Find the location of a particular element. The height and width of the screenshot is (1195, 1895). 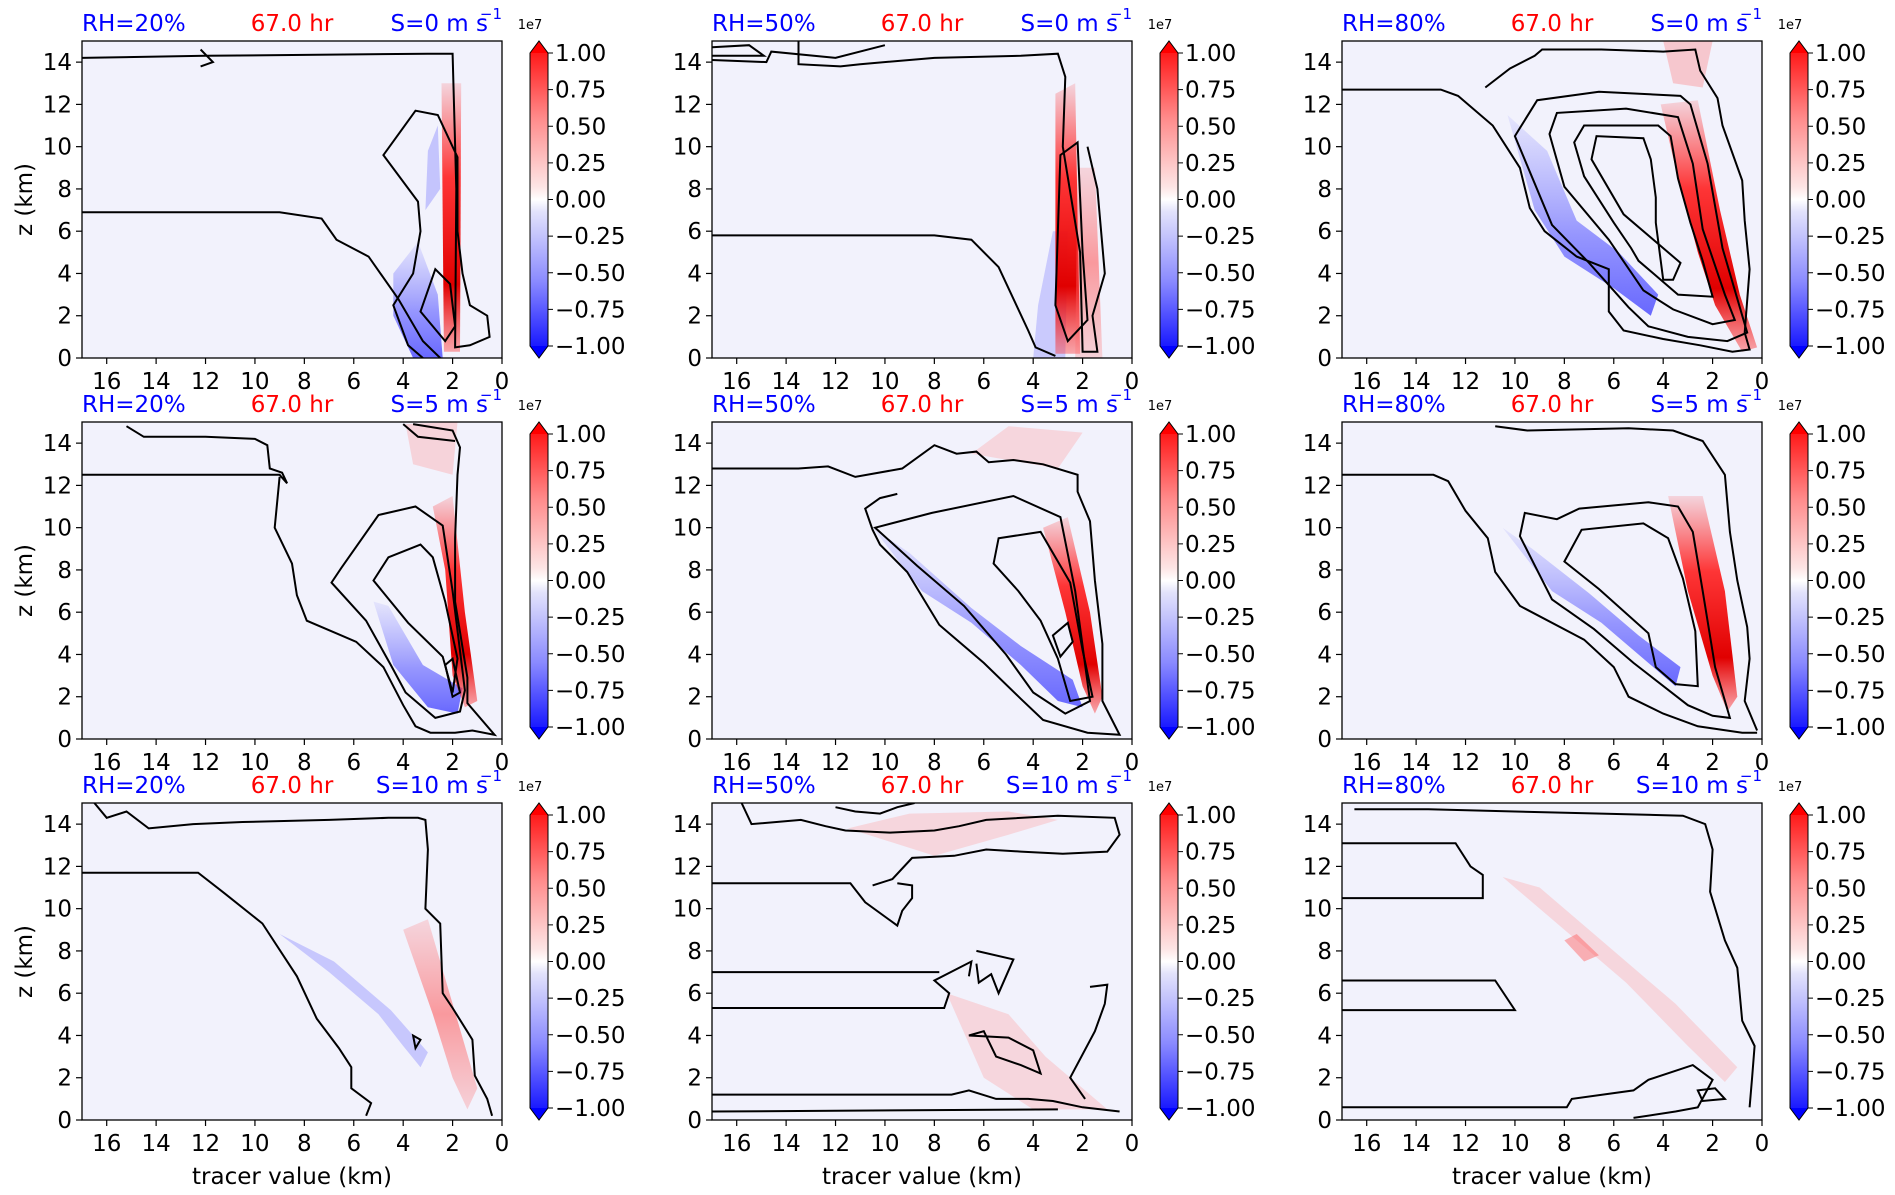

colorbar-tick-label: −1.00 is located at coordinates (1850, 1109).